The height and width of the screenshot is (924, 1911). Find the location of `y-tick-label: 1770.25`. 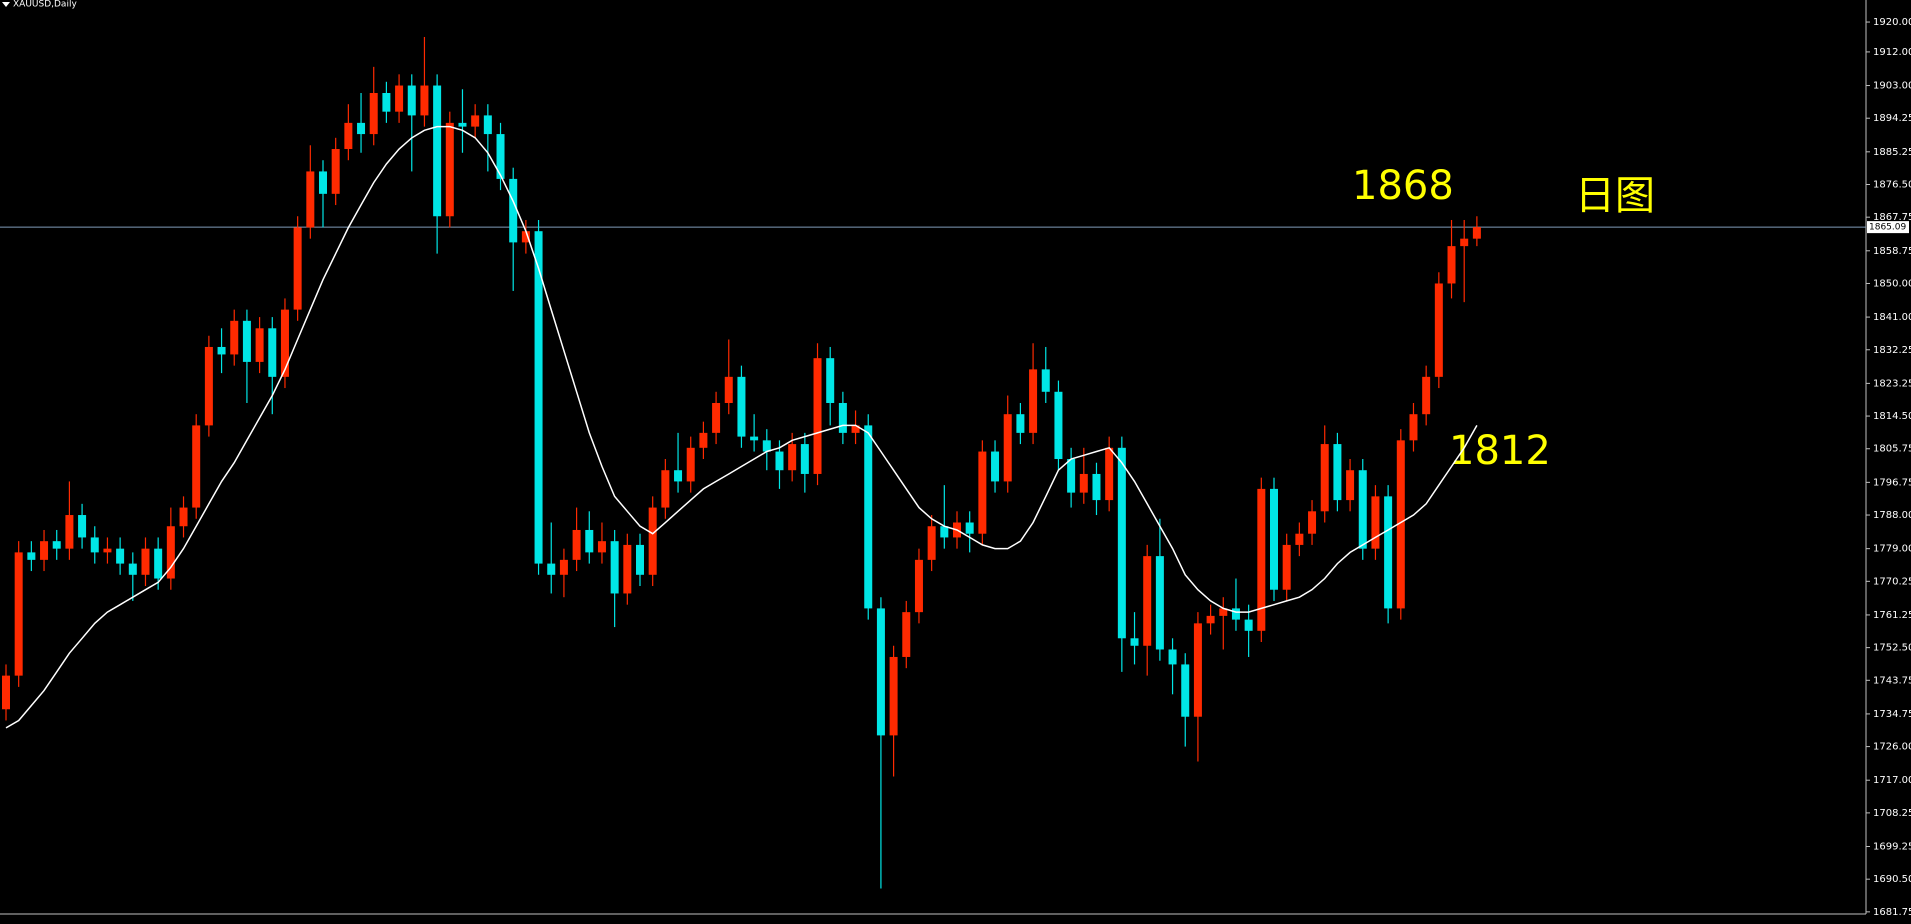

y-tick-label: 1770.25 is located at coordinates (1892, 581).